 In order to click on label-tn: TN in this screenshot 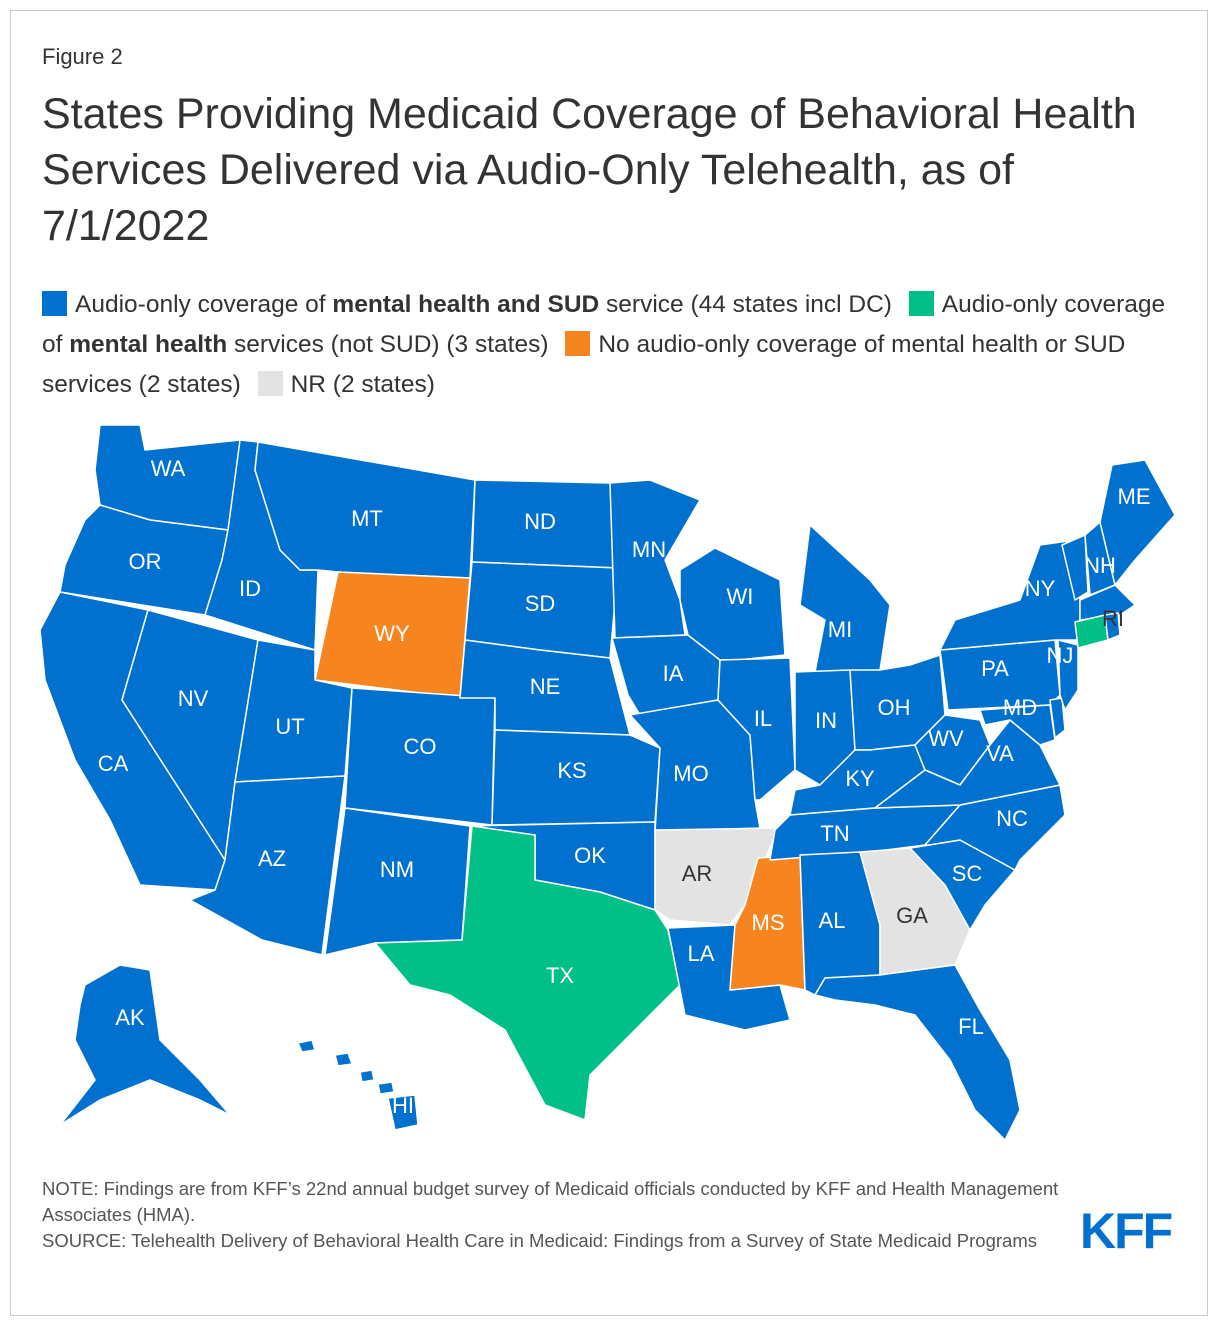, I will do `click(834, 833)`.